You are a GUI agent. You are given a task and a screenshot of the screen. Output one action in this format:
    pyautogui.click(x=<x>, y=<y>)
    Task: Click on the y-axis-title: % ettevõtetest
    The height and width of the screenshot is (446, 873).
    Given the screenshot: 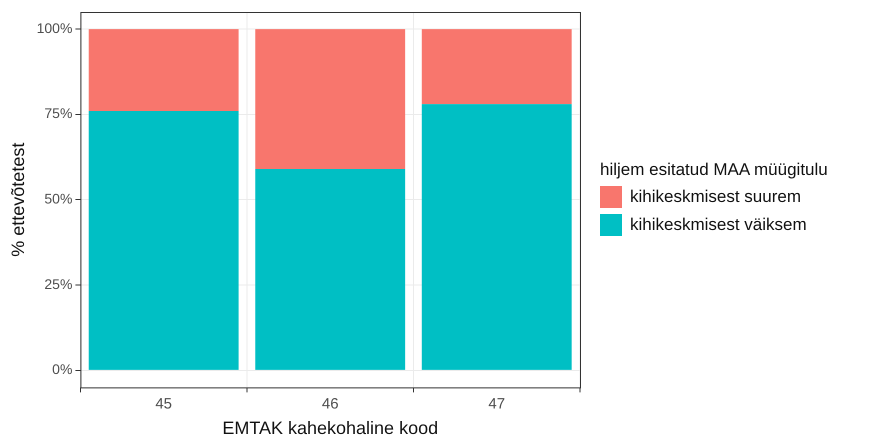 What is the action you would take?
    pyautogui.click(x=18, y=199)
    